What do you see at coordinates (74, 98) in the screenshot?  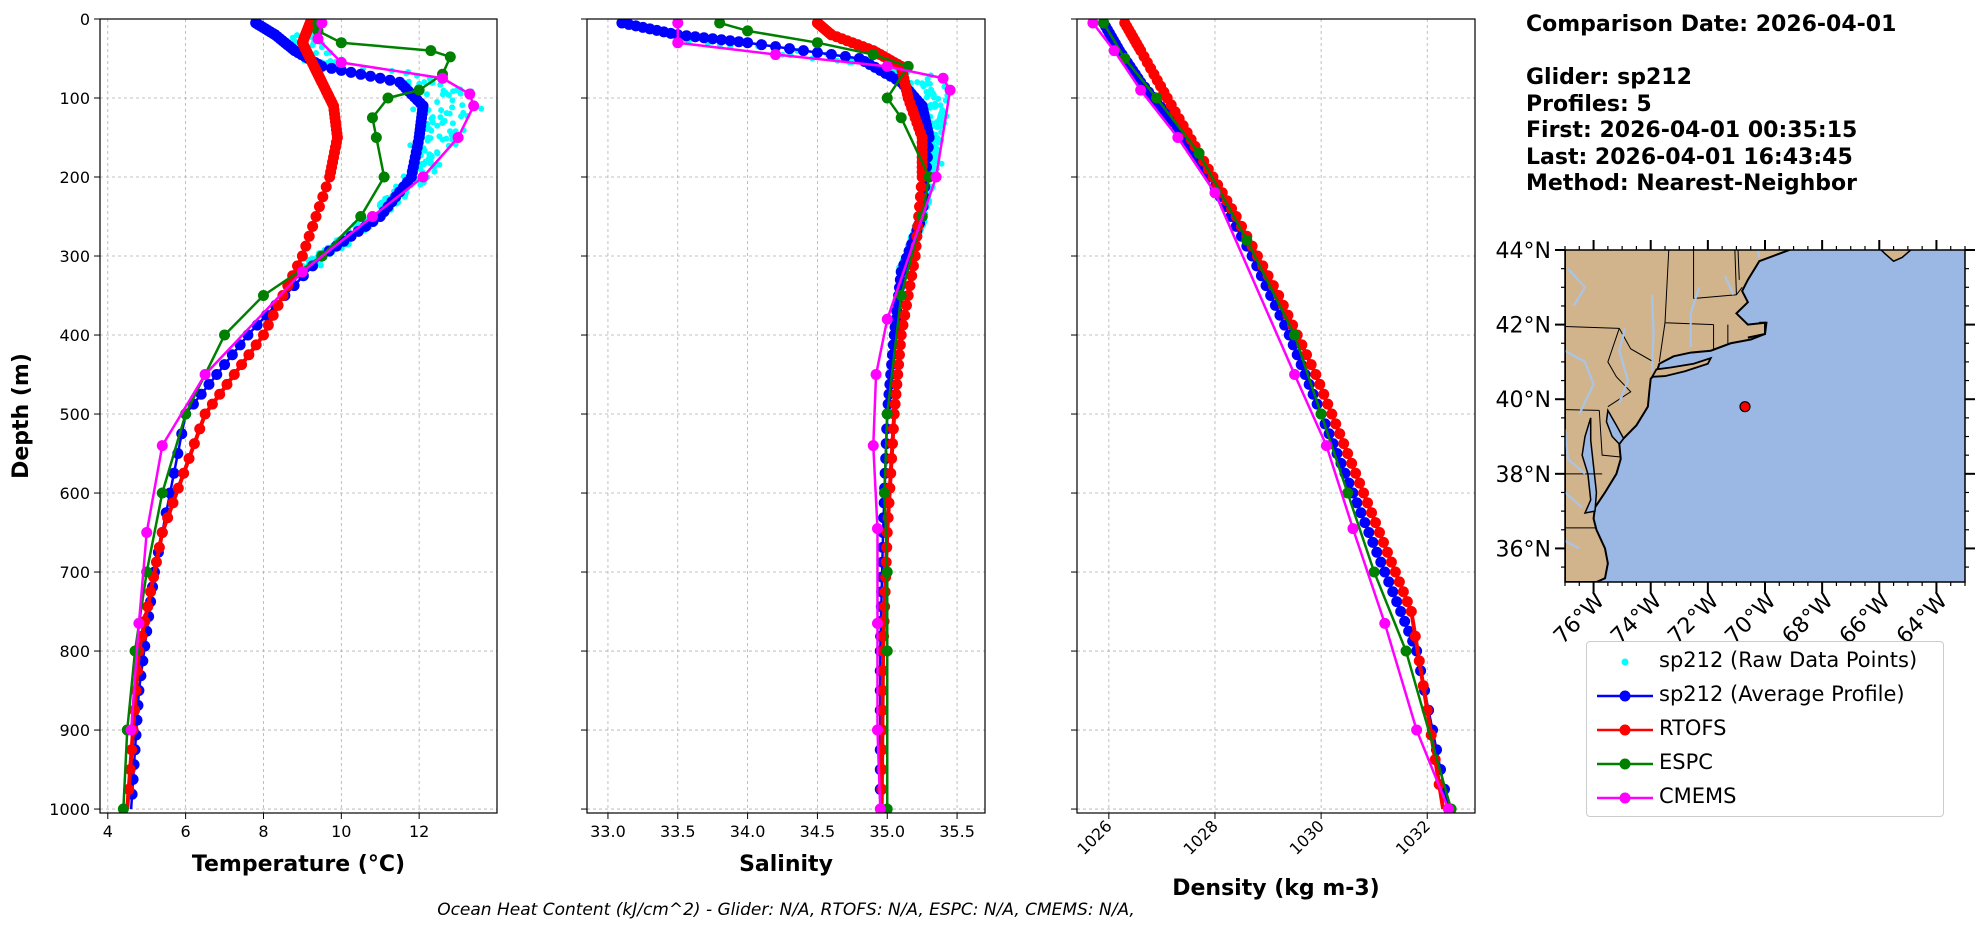 I see `y-tick-label: 100` at bounding box center [74, 98].